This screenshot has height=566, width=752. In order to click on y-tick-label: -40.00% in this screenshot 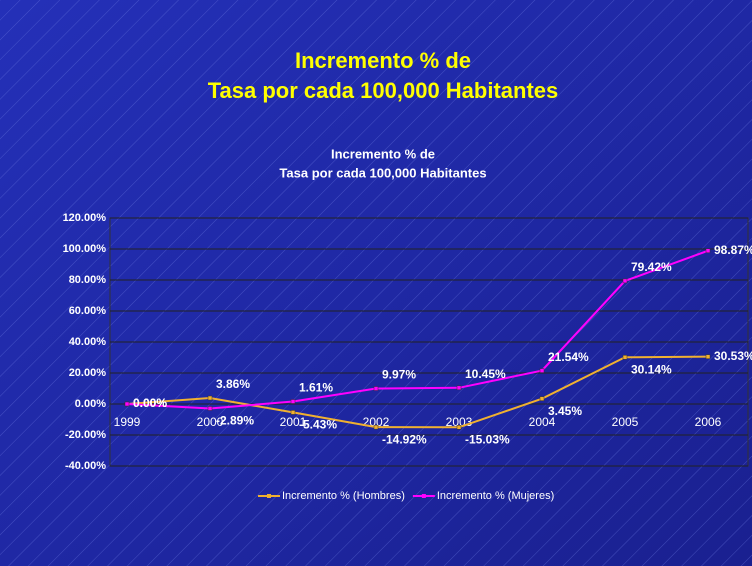, I will do `click(85, 466)`.